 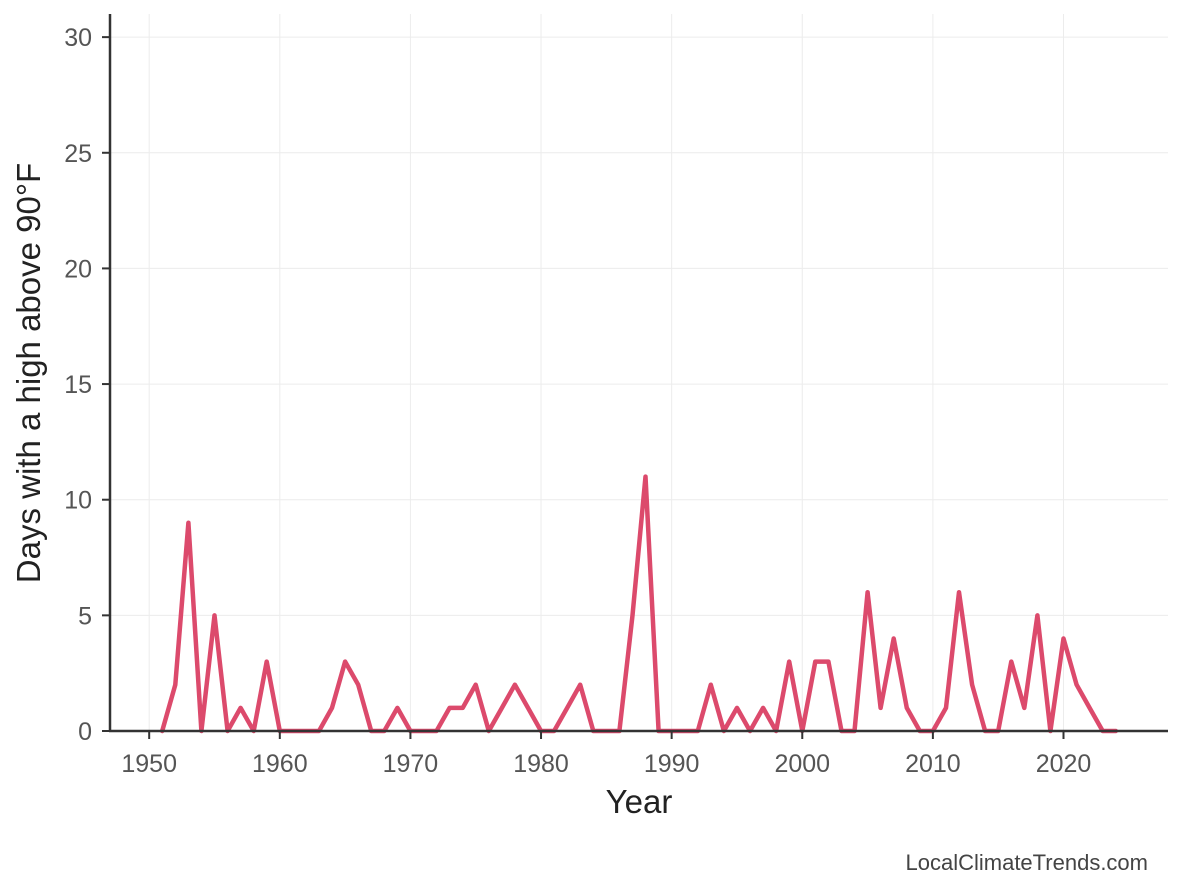 What do you see at coordinates (149, 764) in the screenshot?
I see `x-tick-label: 1950` at bounding box center [149, 764].